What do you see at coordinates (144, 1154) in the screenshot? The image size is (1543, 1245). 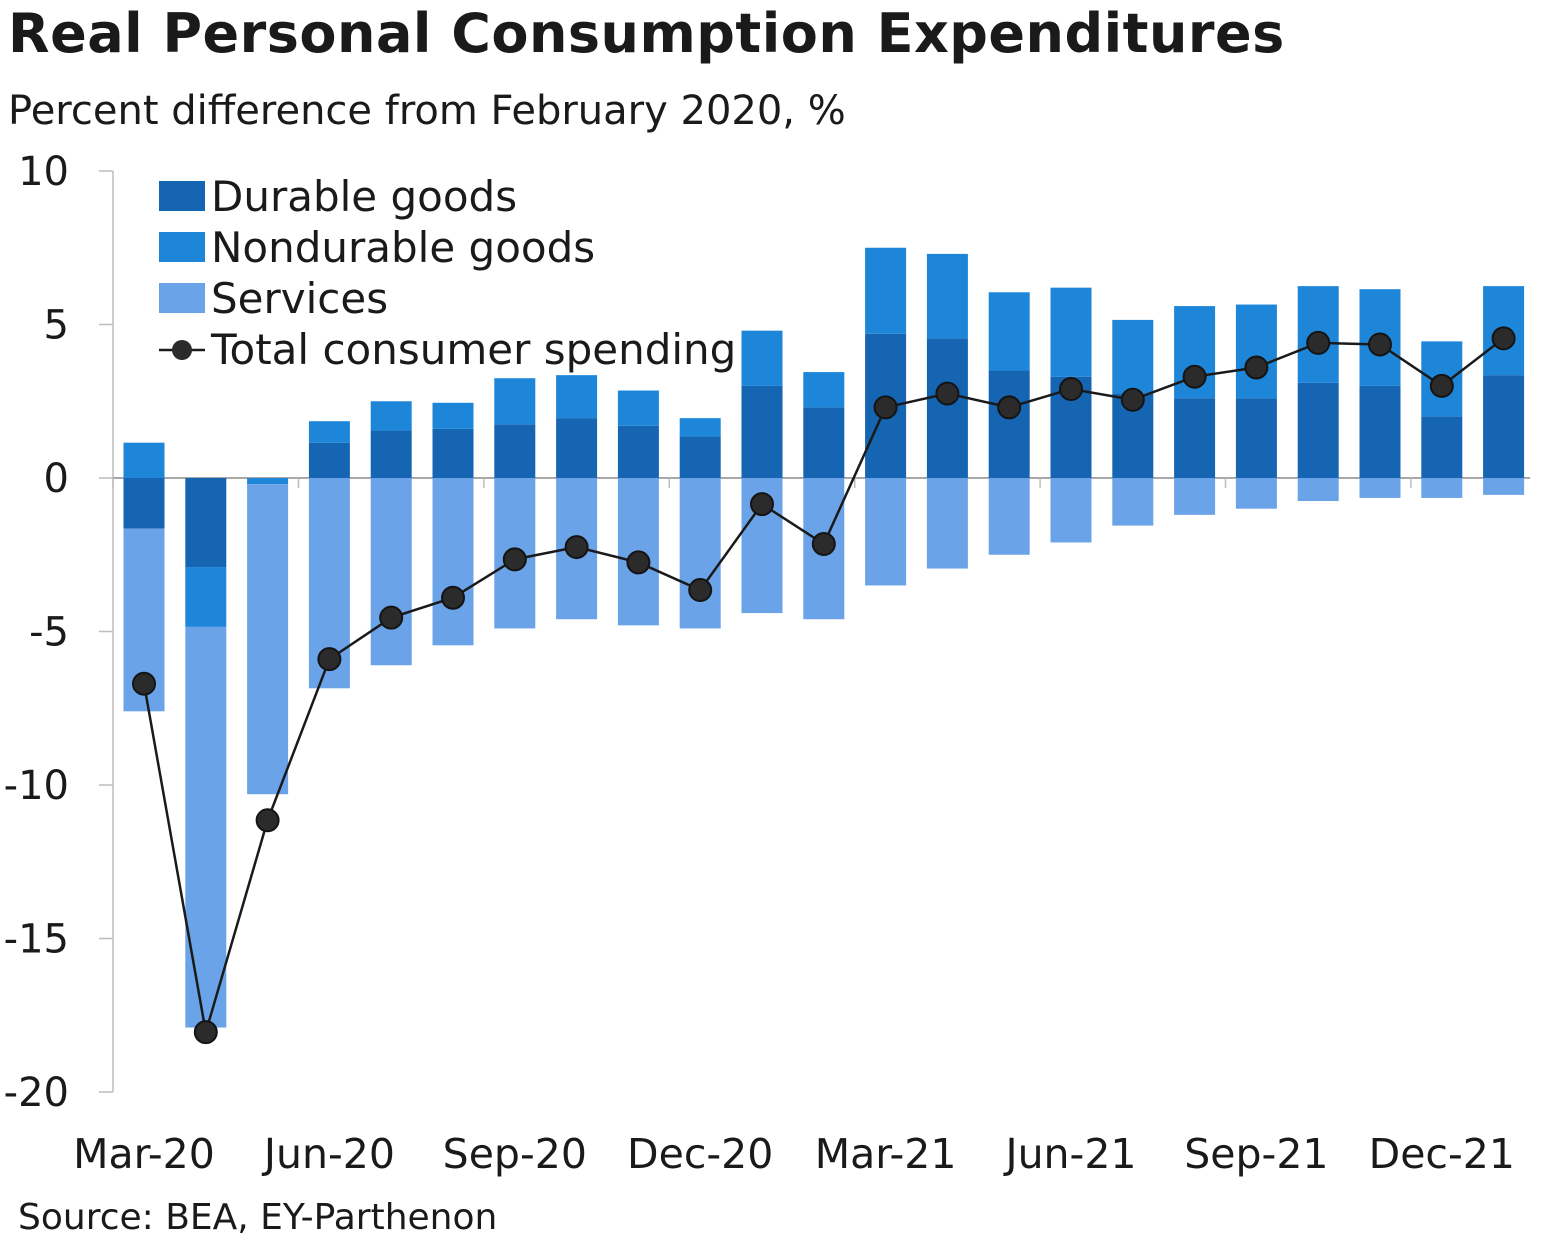 I see `x-tick-label: Mar-20` at bounding box center [144, 1154].